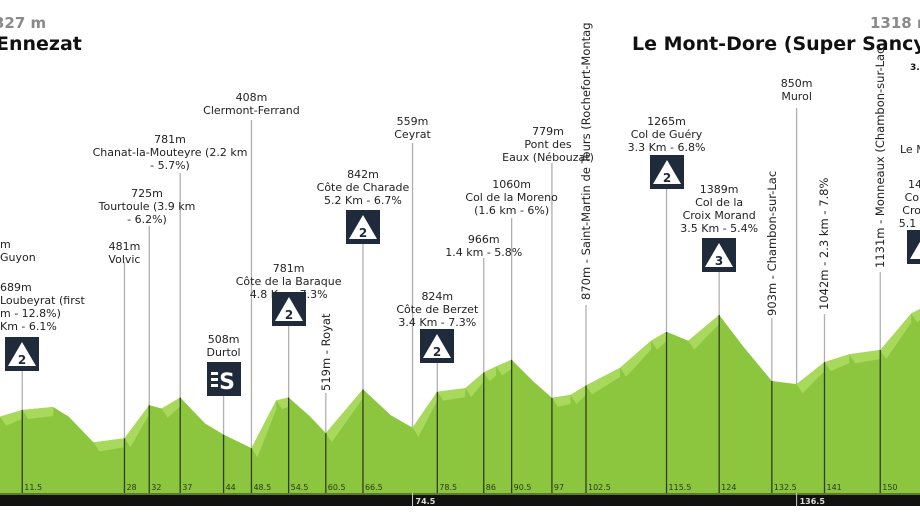  Describe the element at coordinates (666, 121) in the screenshot. I see `marker-label-line: 1265m` at that location.